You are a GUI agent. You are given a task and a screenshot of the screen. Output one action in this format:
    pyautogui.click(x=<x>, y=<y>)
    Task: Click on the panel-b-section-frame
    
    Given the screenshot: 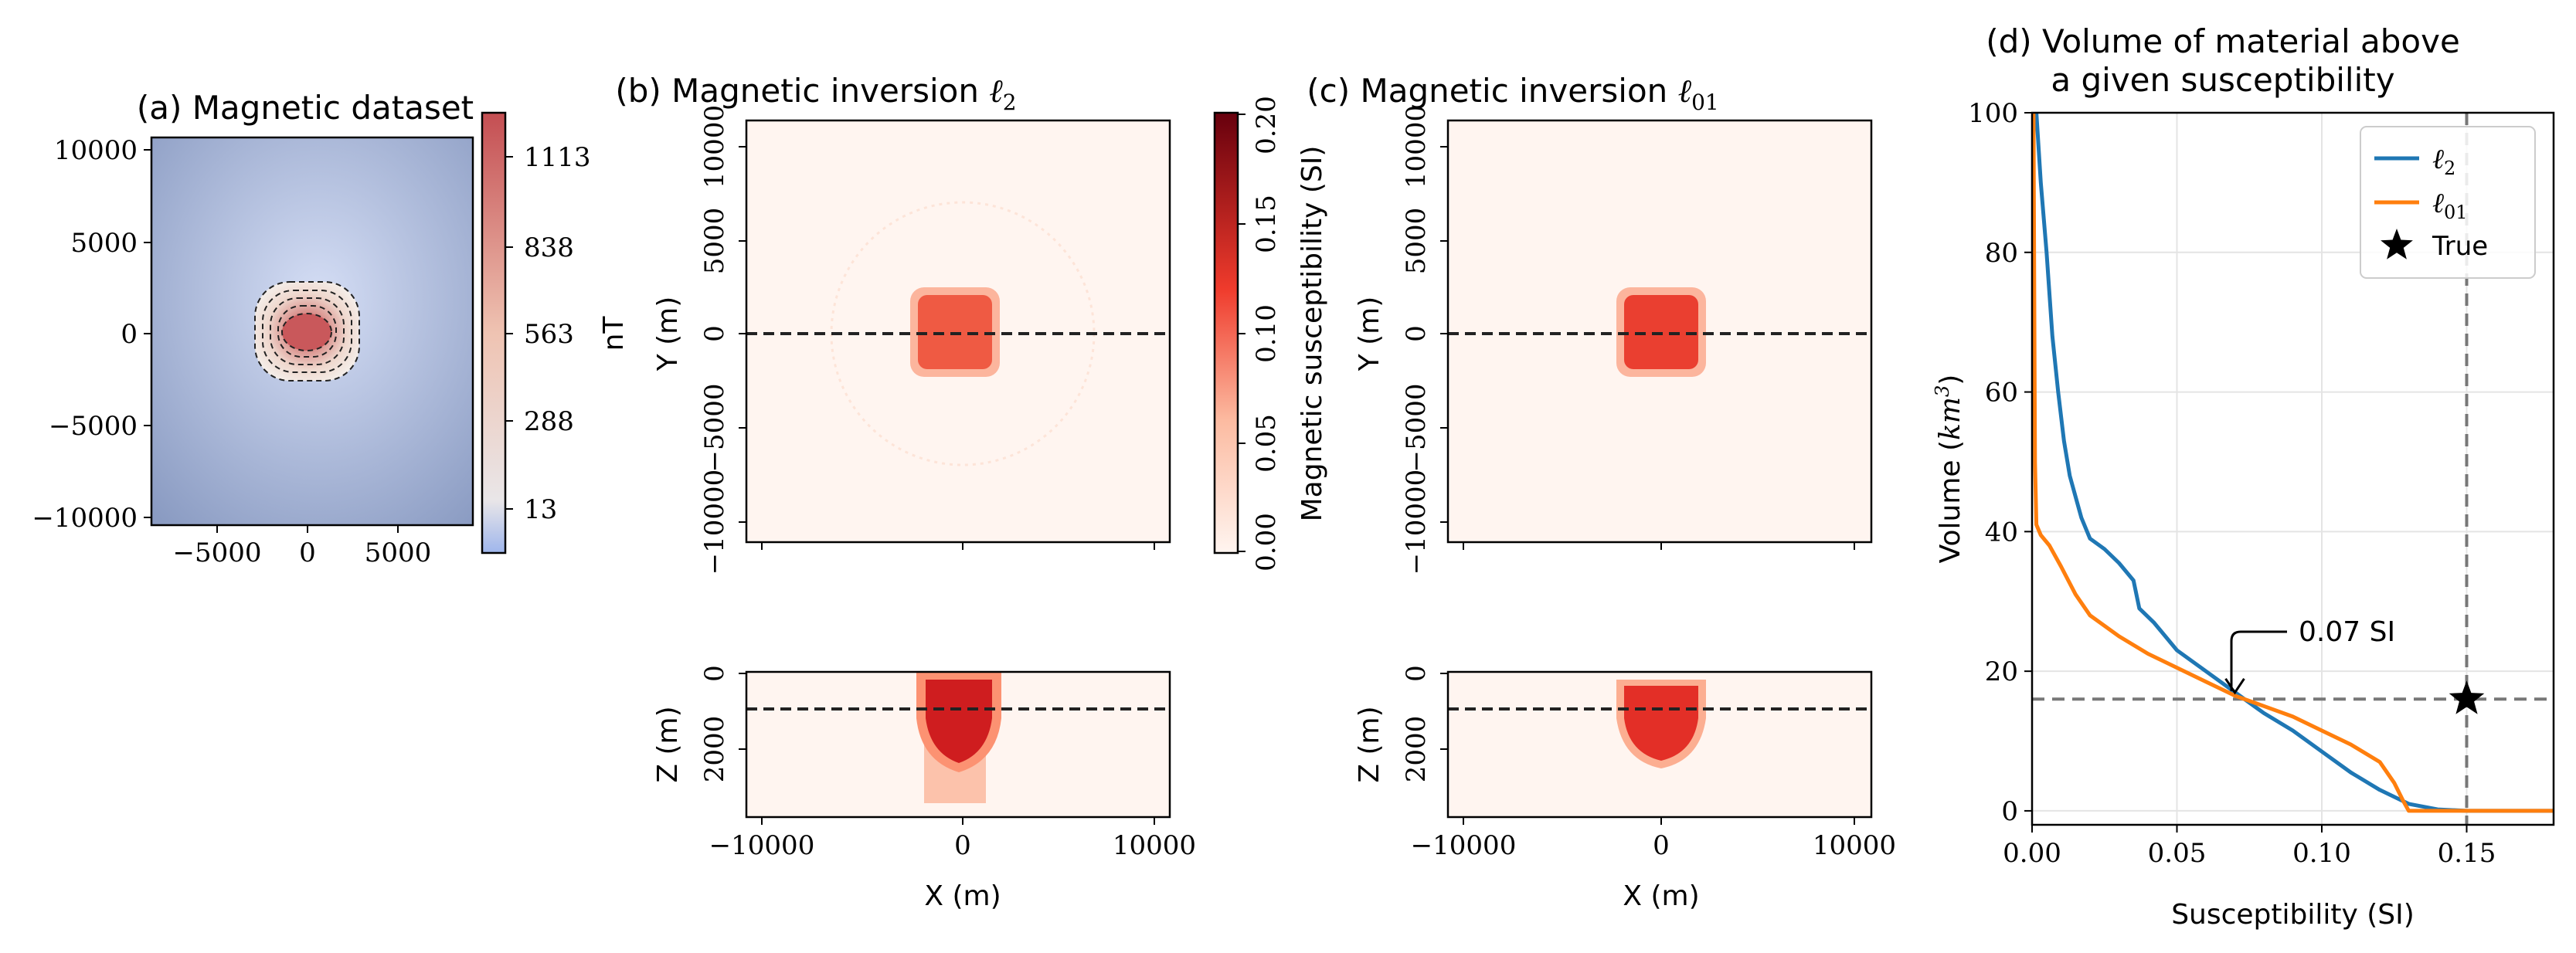 What is the action you would take?
    pyautogui.click(x=958, y=744)
    